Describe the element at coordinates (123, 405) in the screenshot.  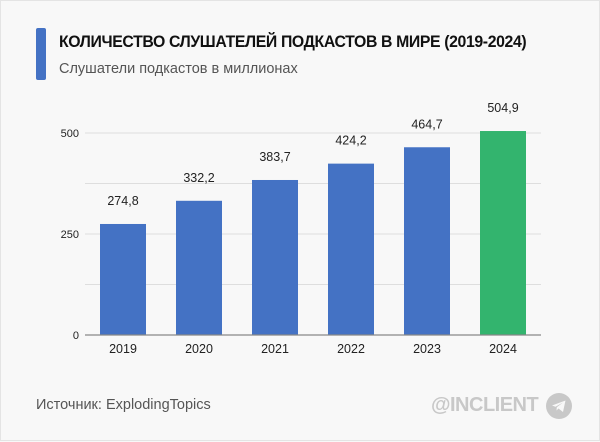
I see `source-note: Источник: ExplodingTopics` at that location.